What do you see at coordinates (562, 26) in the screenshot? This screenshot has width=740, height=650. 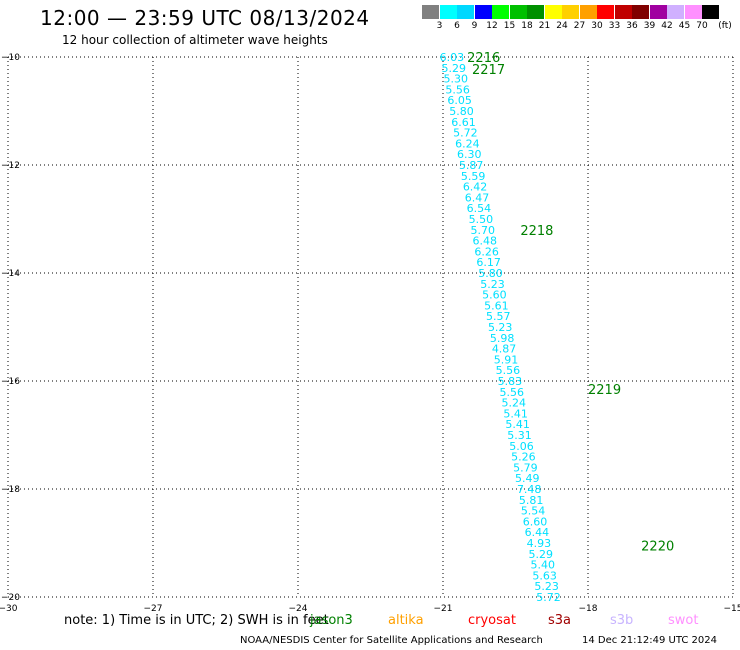 I see `color-scale-label: 24` at bounding box center [562, 26].